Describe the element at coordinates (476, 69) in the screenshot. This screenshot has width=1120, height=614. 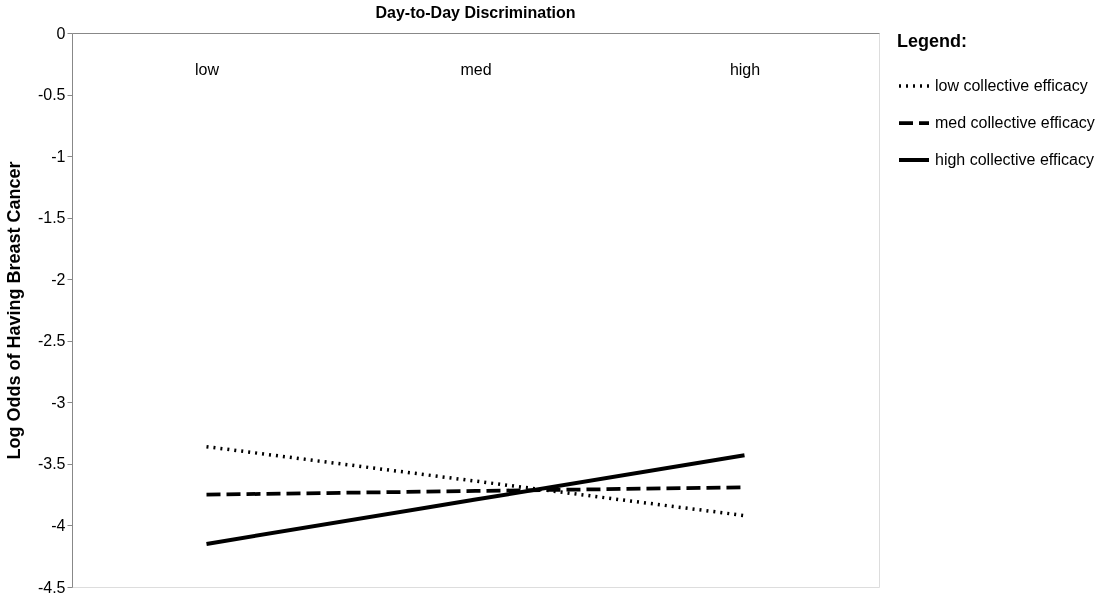
I see `x-tick-label: med` at that location.